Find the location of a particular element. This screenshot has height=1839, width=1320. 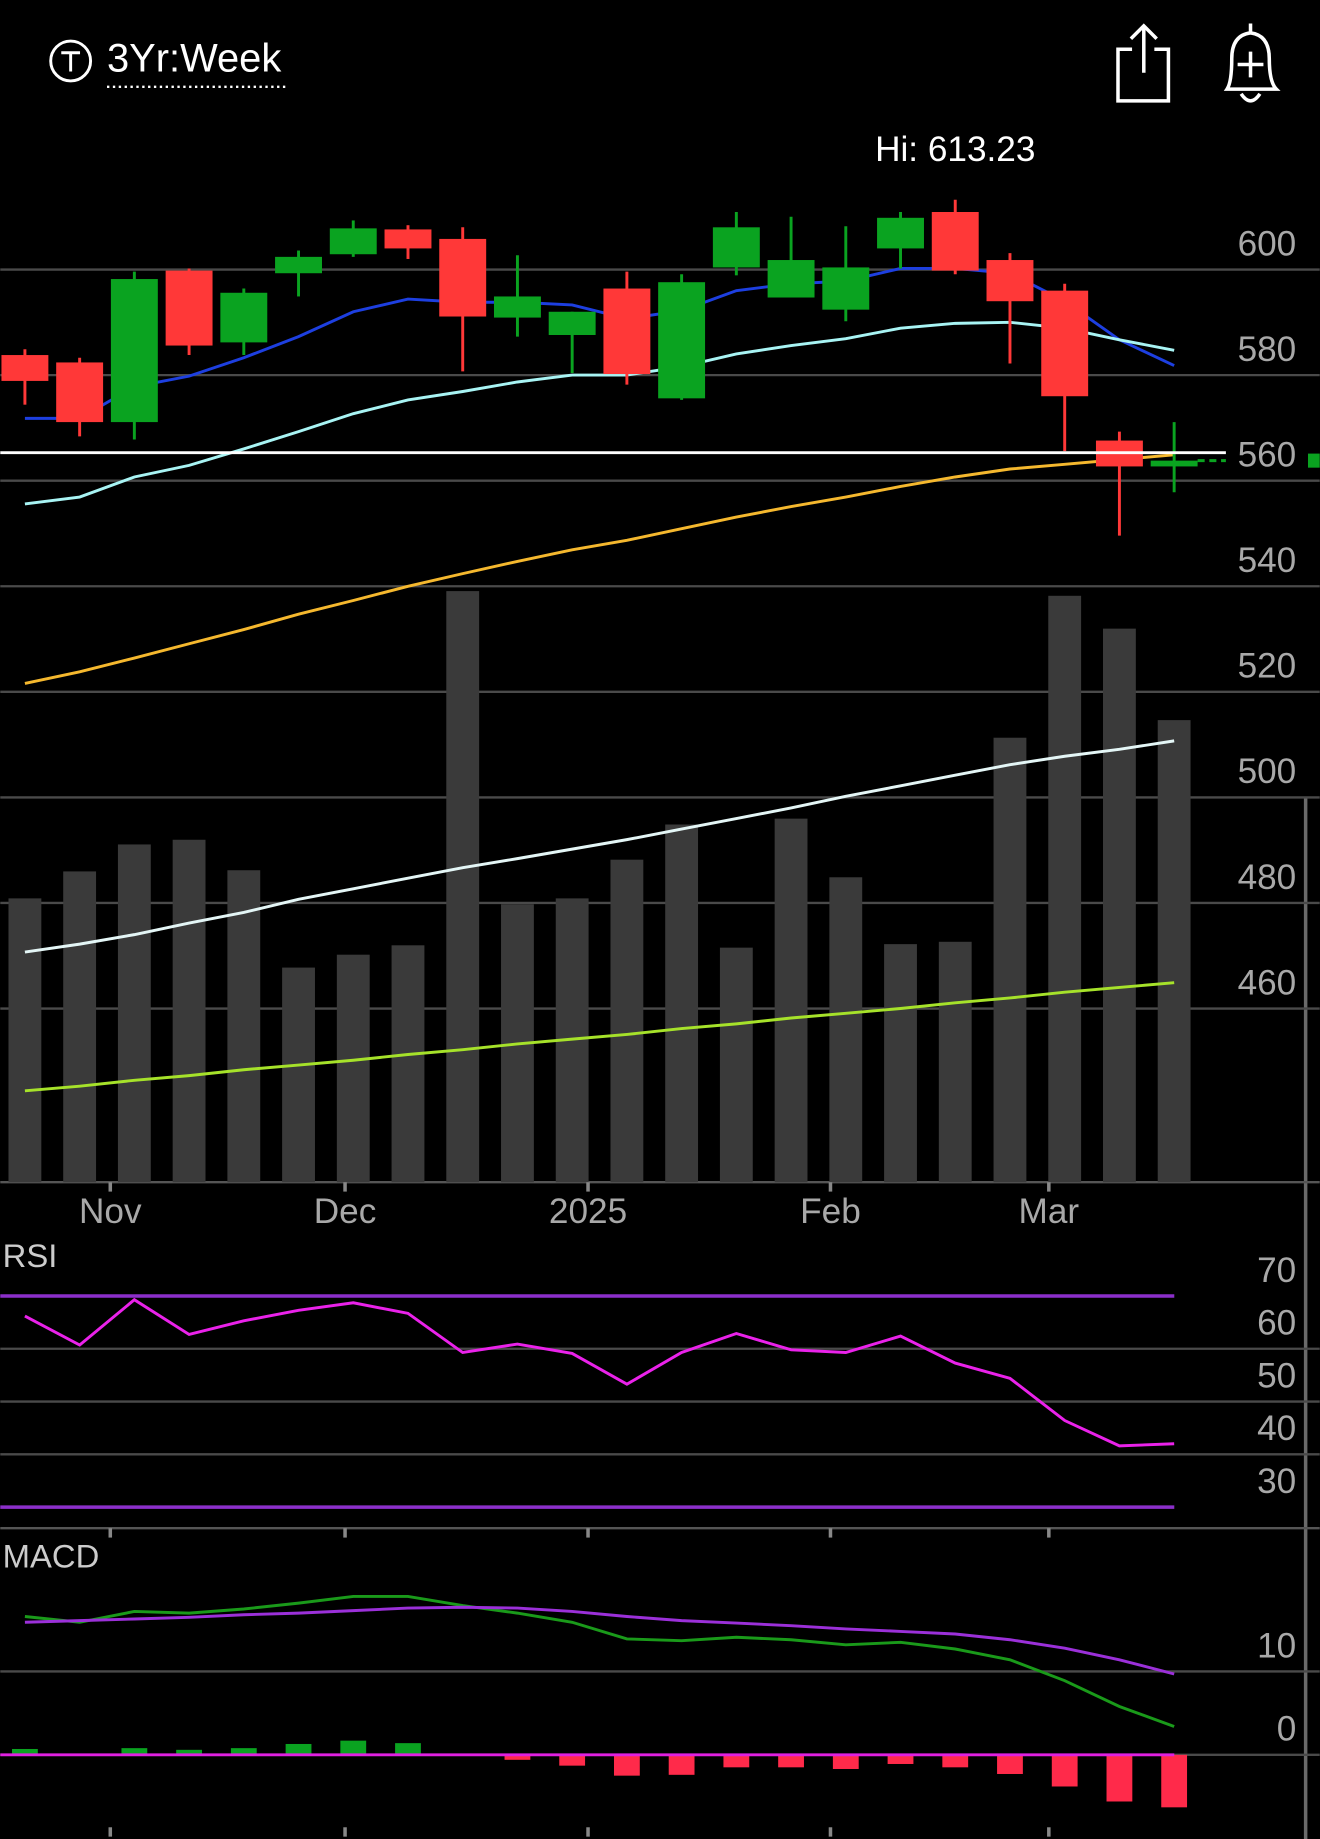

ticker-icon-glyph is located at coordinates (71, 61).